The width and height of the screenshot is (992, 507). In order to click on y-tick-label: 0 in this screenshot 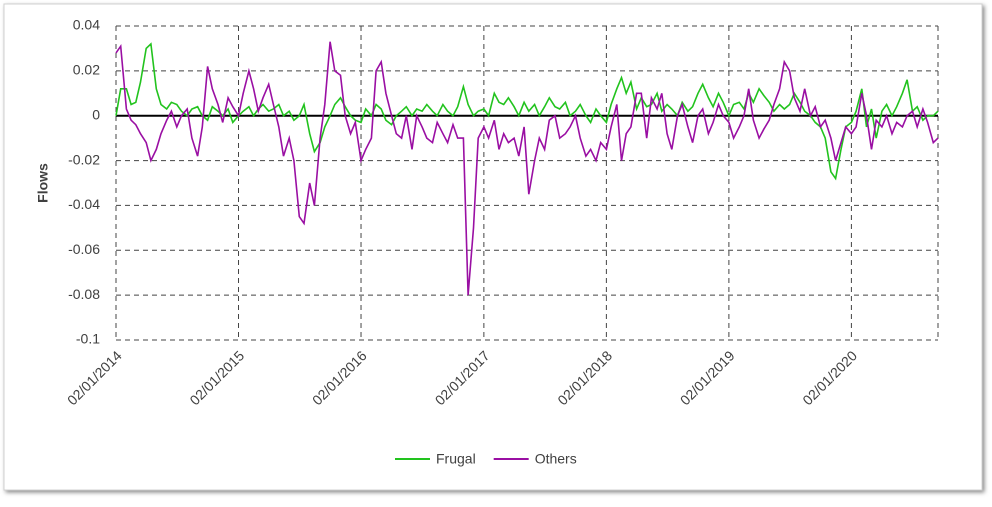, I will do `click(96, 114)`.